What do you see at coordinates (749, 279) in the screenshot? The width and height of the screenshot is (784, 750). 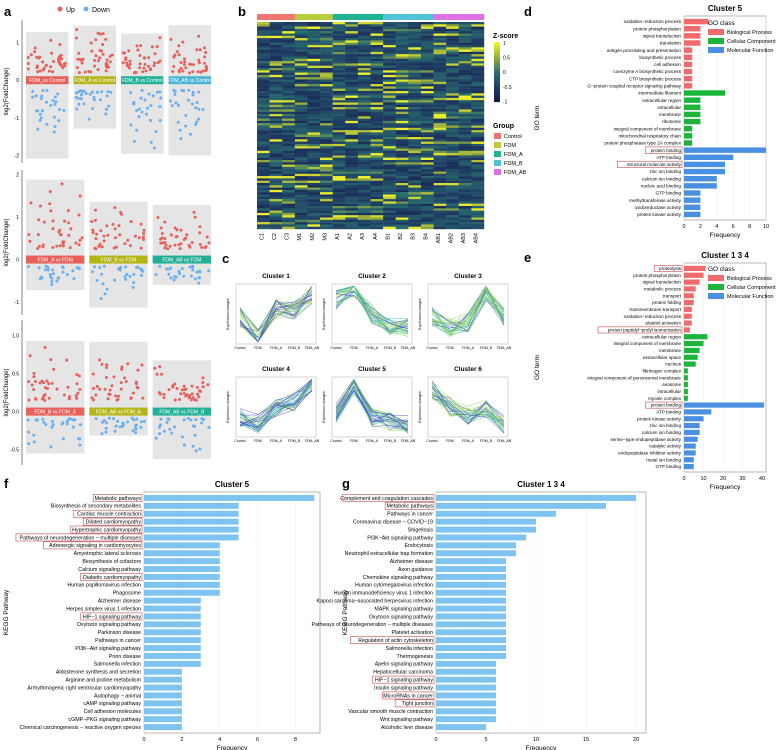 I see `legend-label: Biological Process` at bounding box center [749, 279].